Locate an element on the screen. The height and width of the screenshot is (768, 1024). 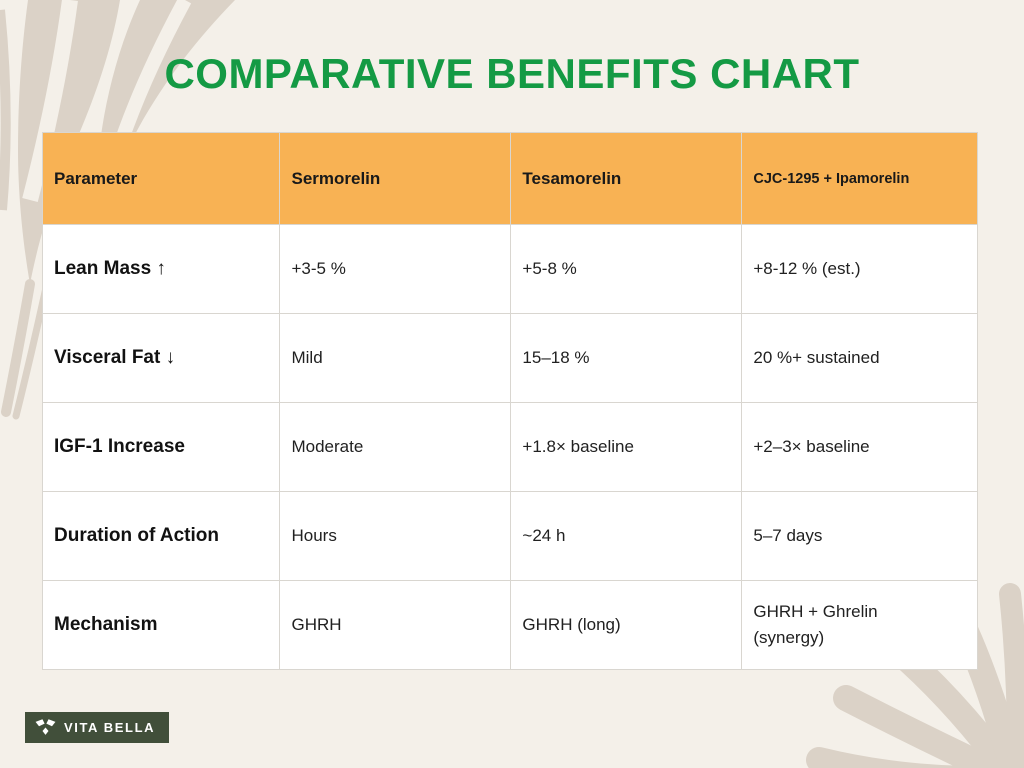
value-text: GHRH + Ghrelin (synergy) is located at coordinates (815, 624).